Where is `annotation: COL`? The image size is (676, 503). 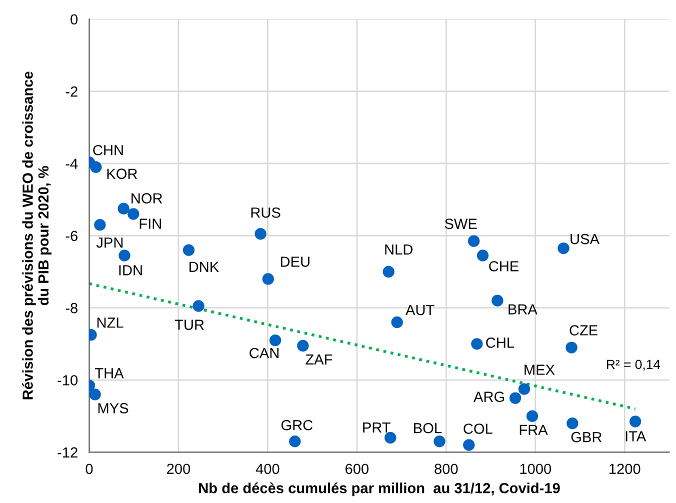
annotation: COL is located at coordinates (478, 429).